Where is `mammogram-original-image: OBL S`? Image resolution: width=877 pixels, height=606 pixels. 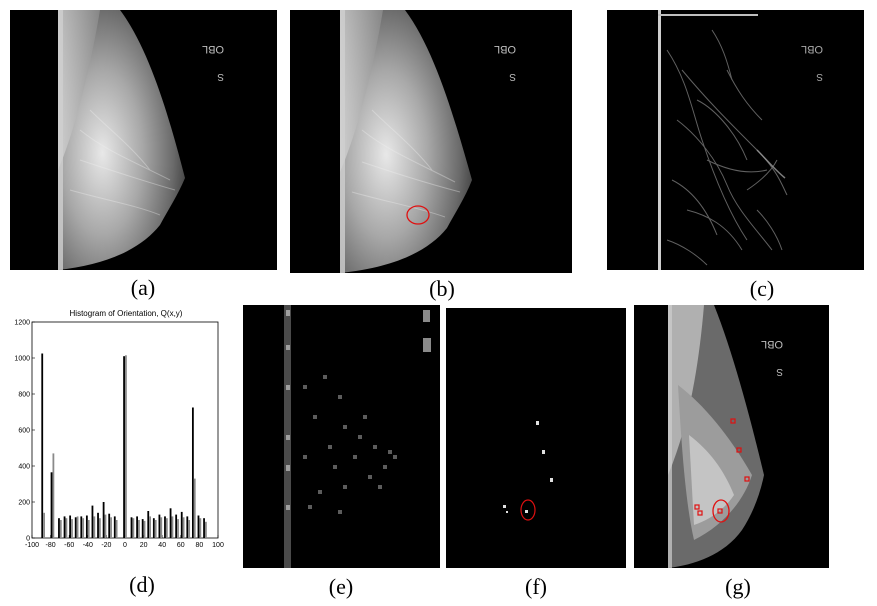 mammogram-original-image: OBL S is located at coordinates (143, 140).